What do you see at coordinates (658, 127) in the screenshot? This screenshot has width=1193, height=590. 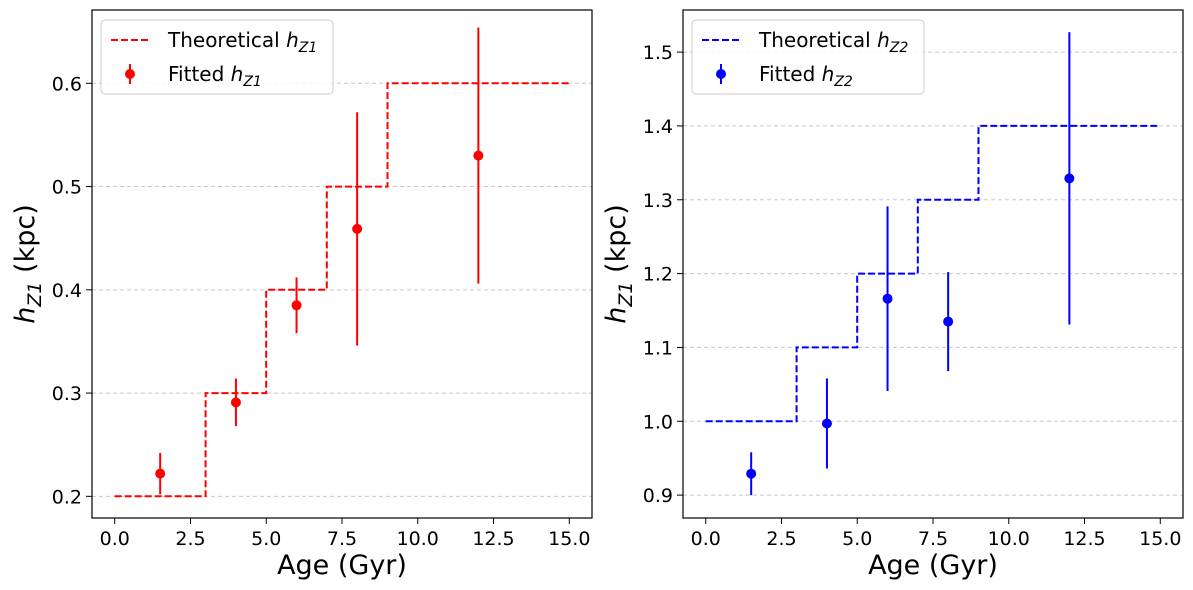 I see `y-tick-label: 1.4` at bounding box center [658, 127].